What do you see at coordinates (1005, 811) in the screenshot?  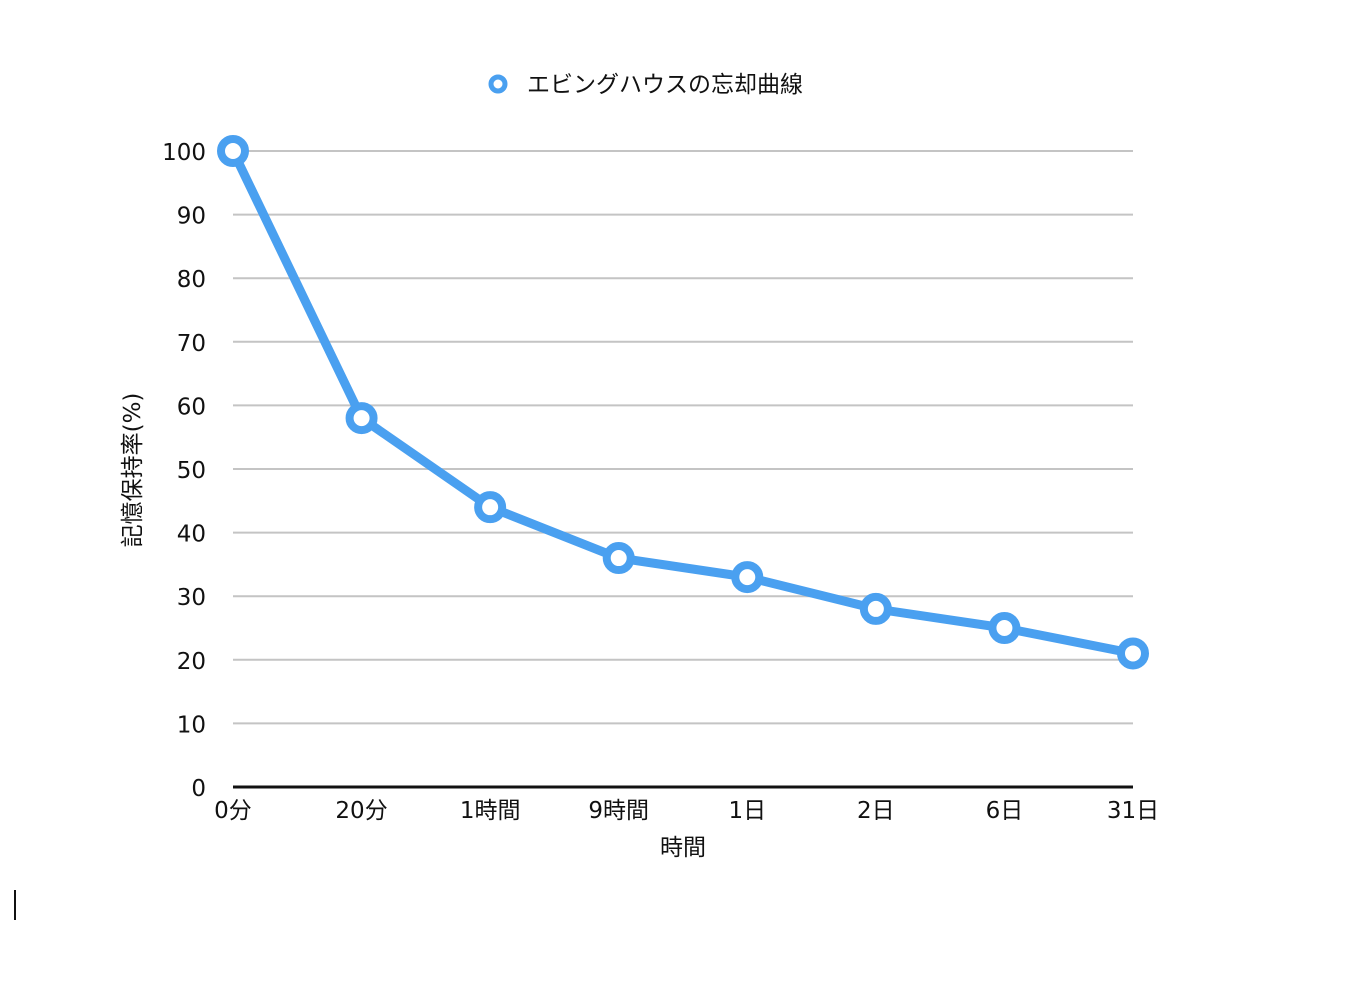 I see `x-tick-label: 6日` at bounding box center [1005, 811].